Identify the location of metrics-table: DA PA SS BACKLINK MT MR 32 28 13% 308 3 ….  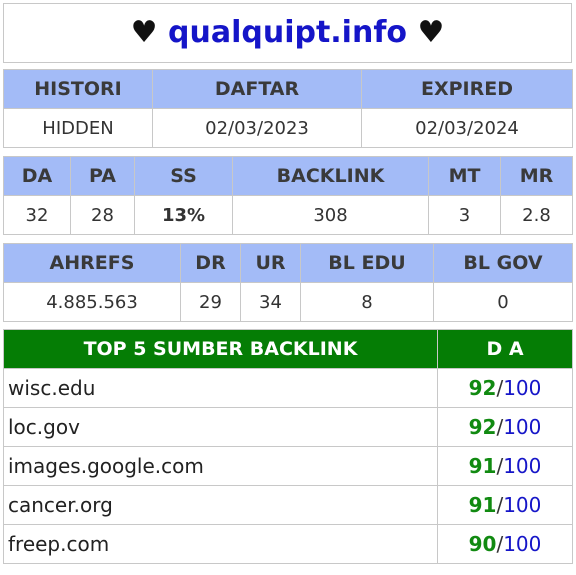
(288, 195).